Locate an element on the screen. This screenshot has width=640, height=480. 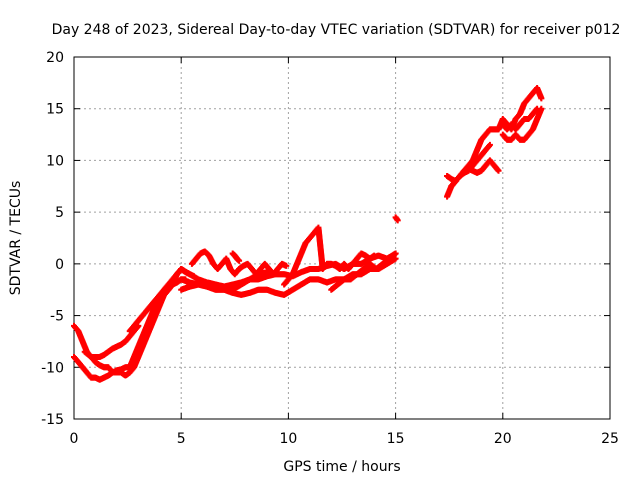
y-tick-label: 20 is located at coordinates (55, 58).